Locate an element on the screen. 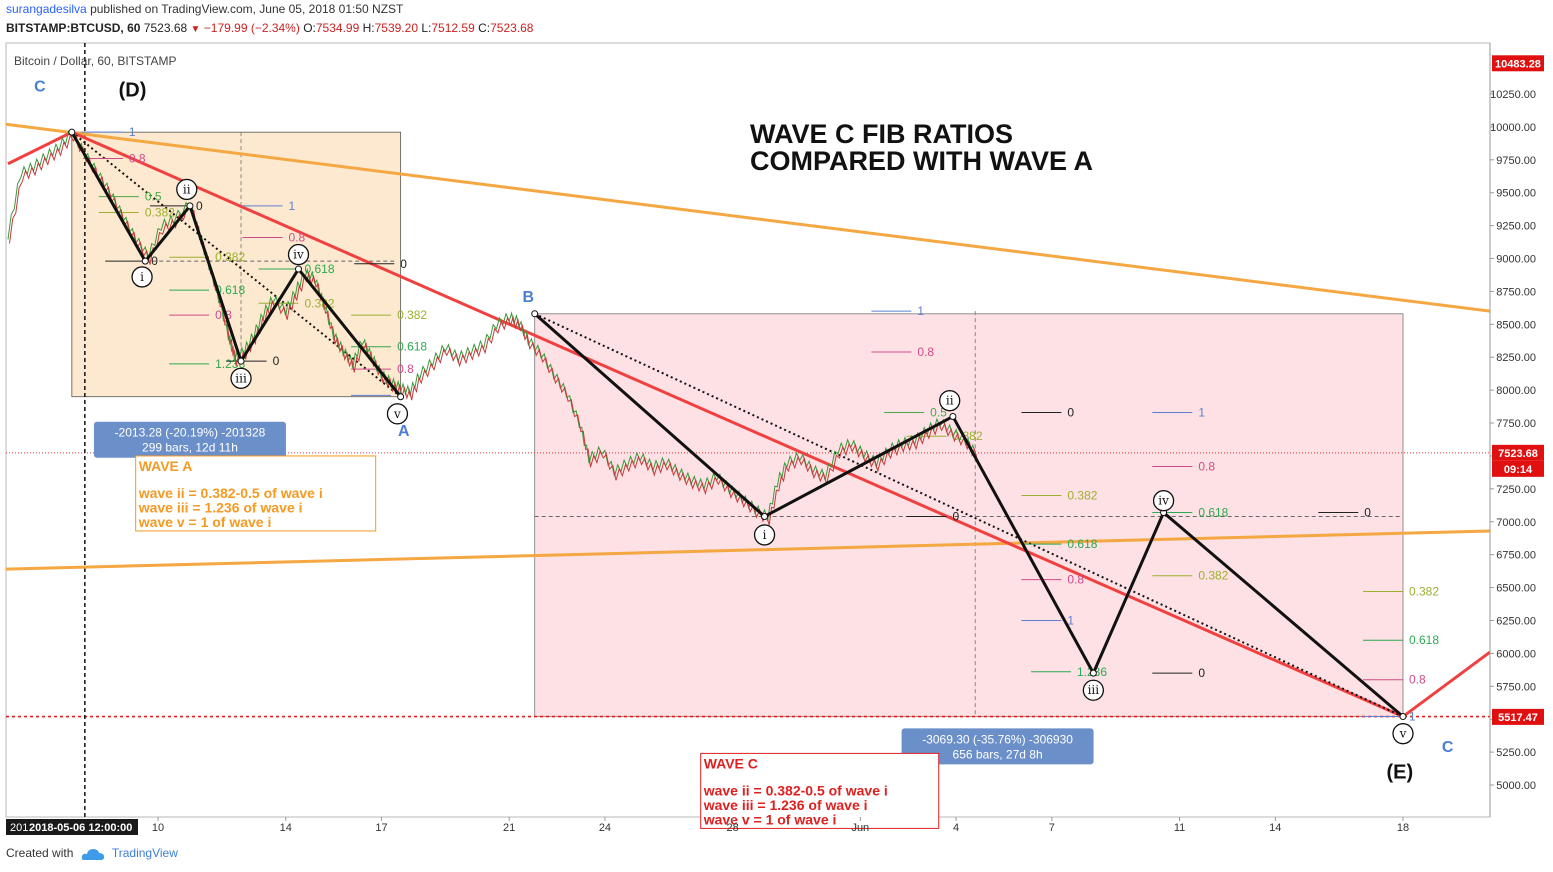 This screenshot has height=872, width=1553. symbol-label: BITSTAMP:BTCUSD, 60 is located at coordinates (73, 28).